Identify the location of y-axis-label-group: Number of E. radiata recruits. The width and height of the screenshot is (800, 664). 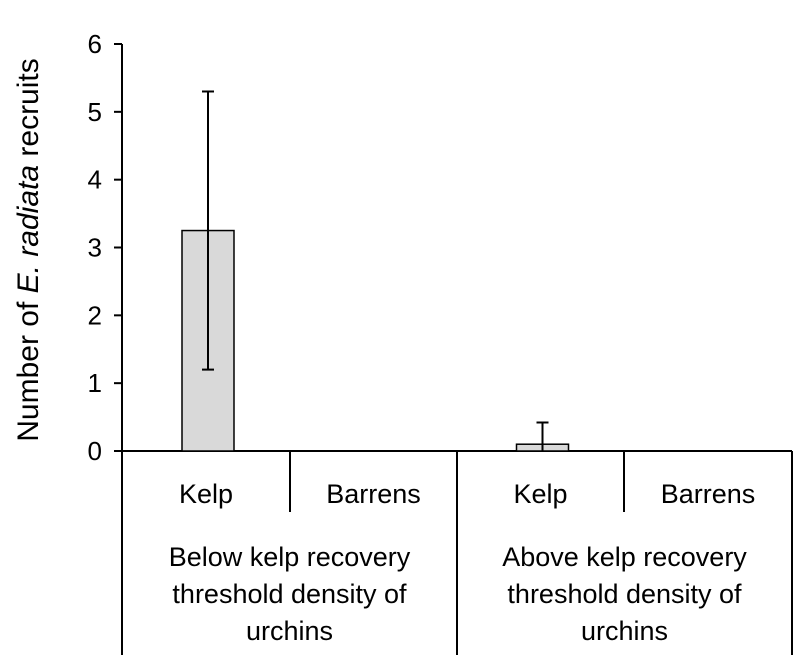
(28, 250).